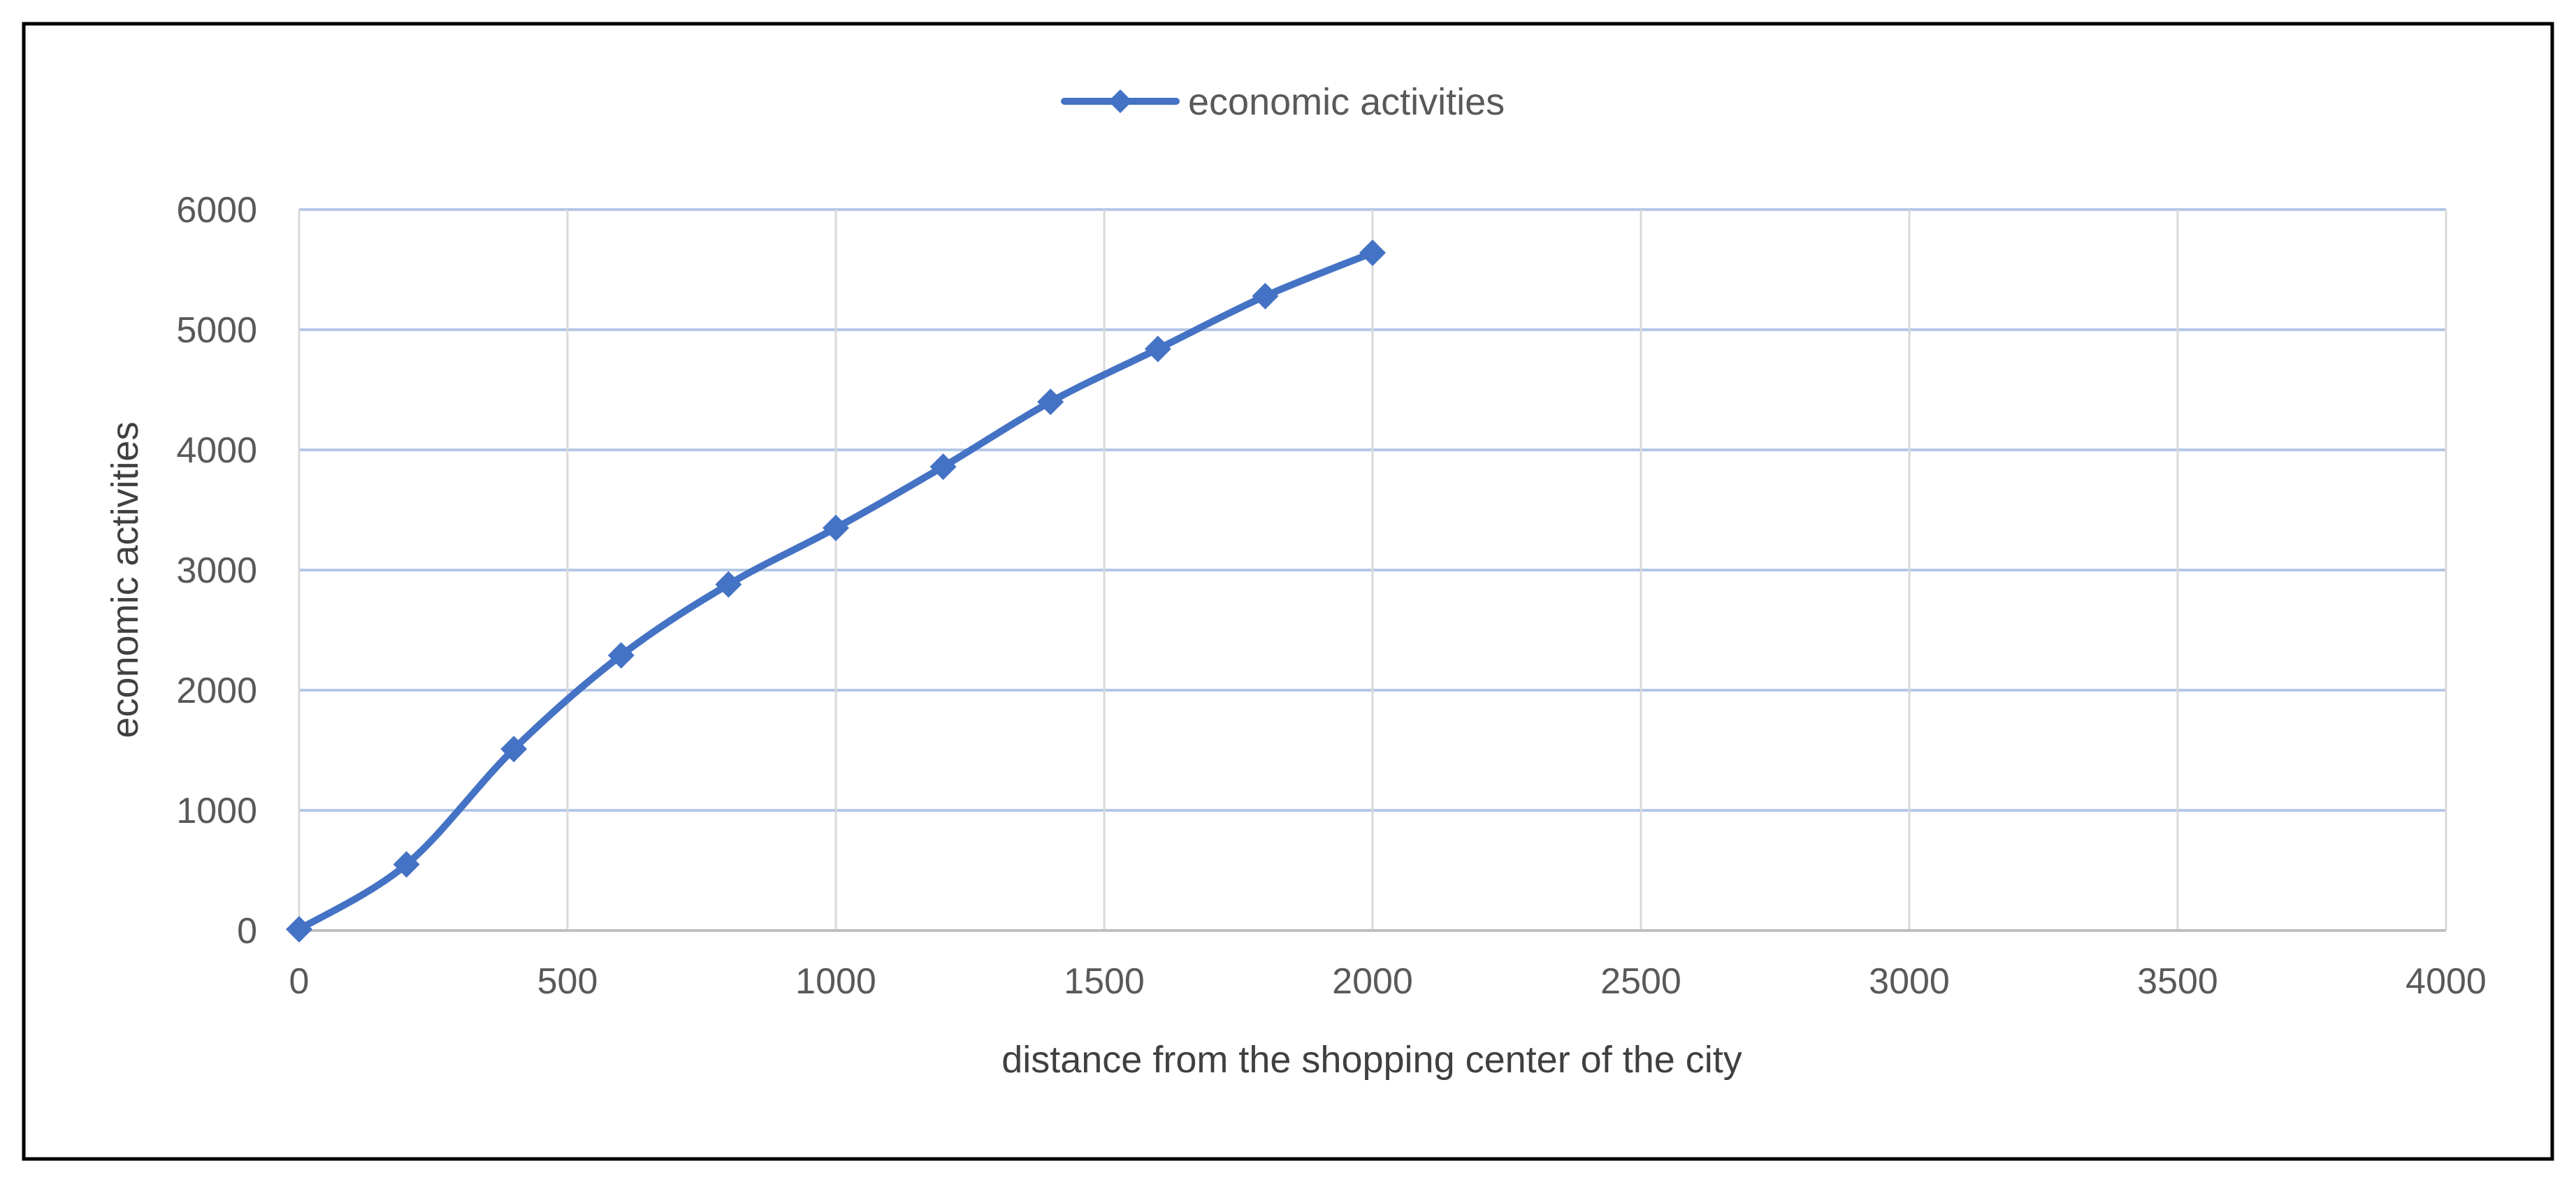 The image size is (2576, 1182). I want to click on y-tick-label: 3000, so click(217, 570).